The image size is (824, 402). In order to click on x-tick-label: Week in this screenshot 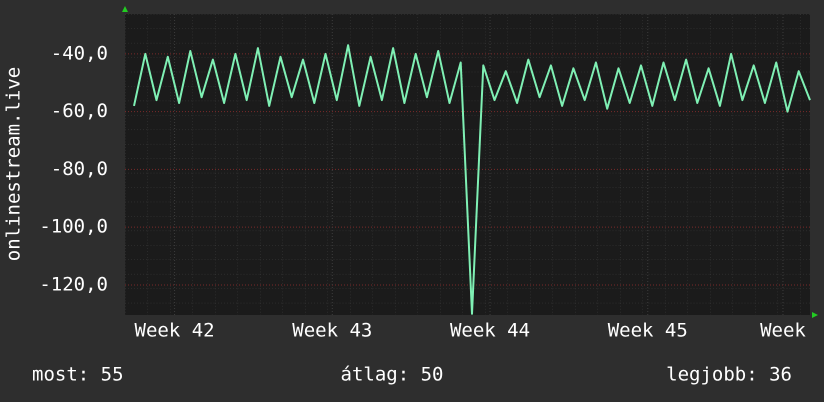, I will do `click(783, 331)`.